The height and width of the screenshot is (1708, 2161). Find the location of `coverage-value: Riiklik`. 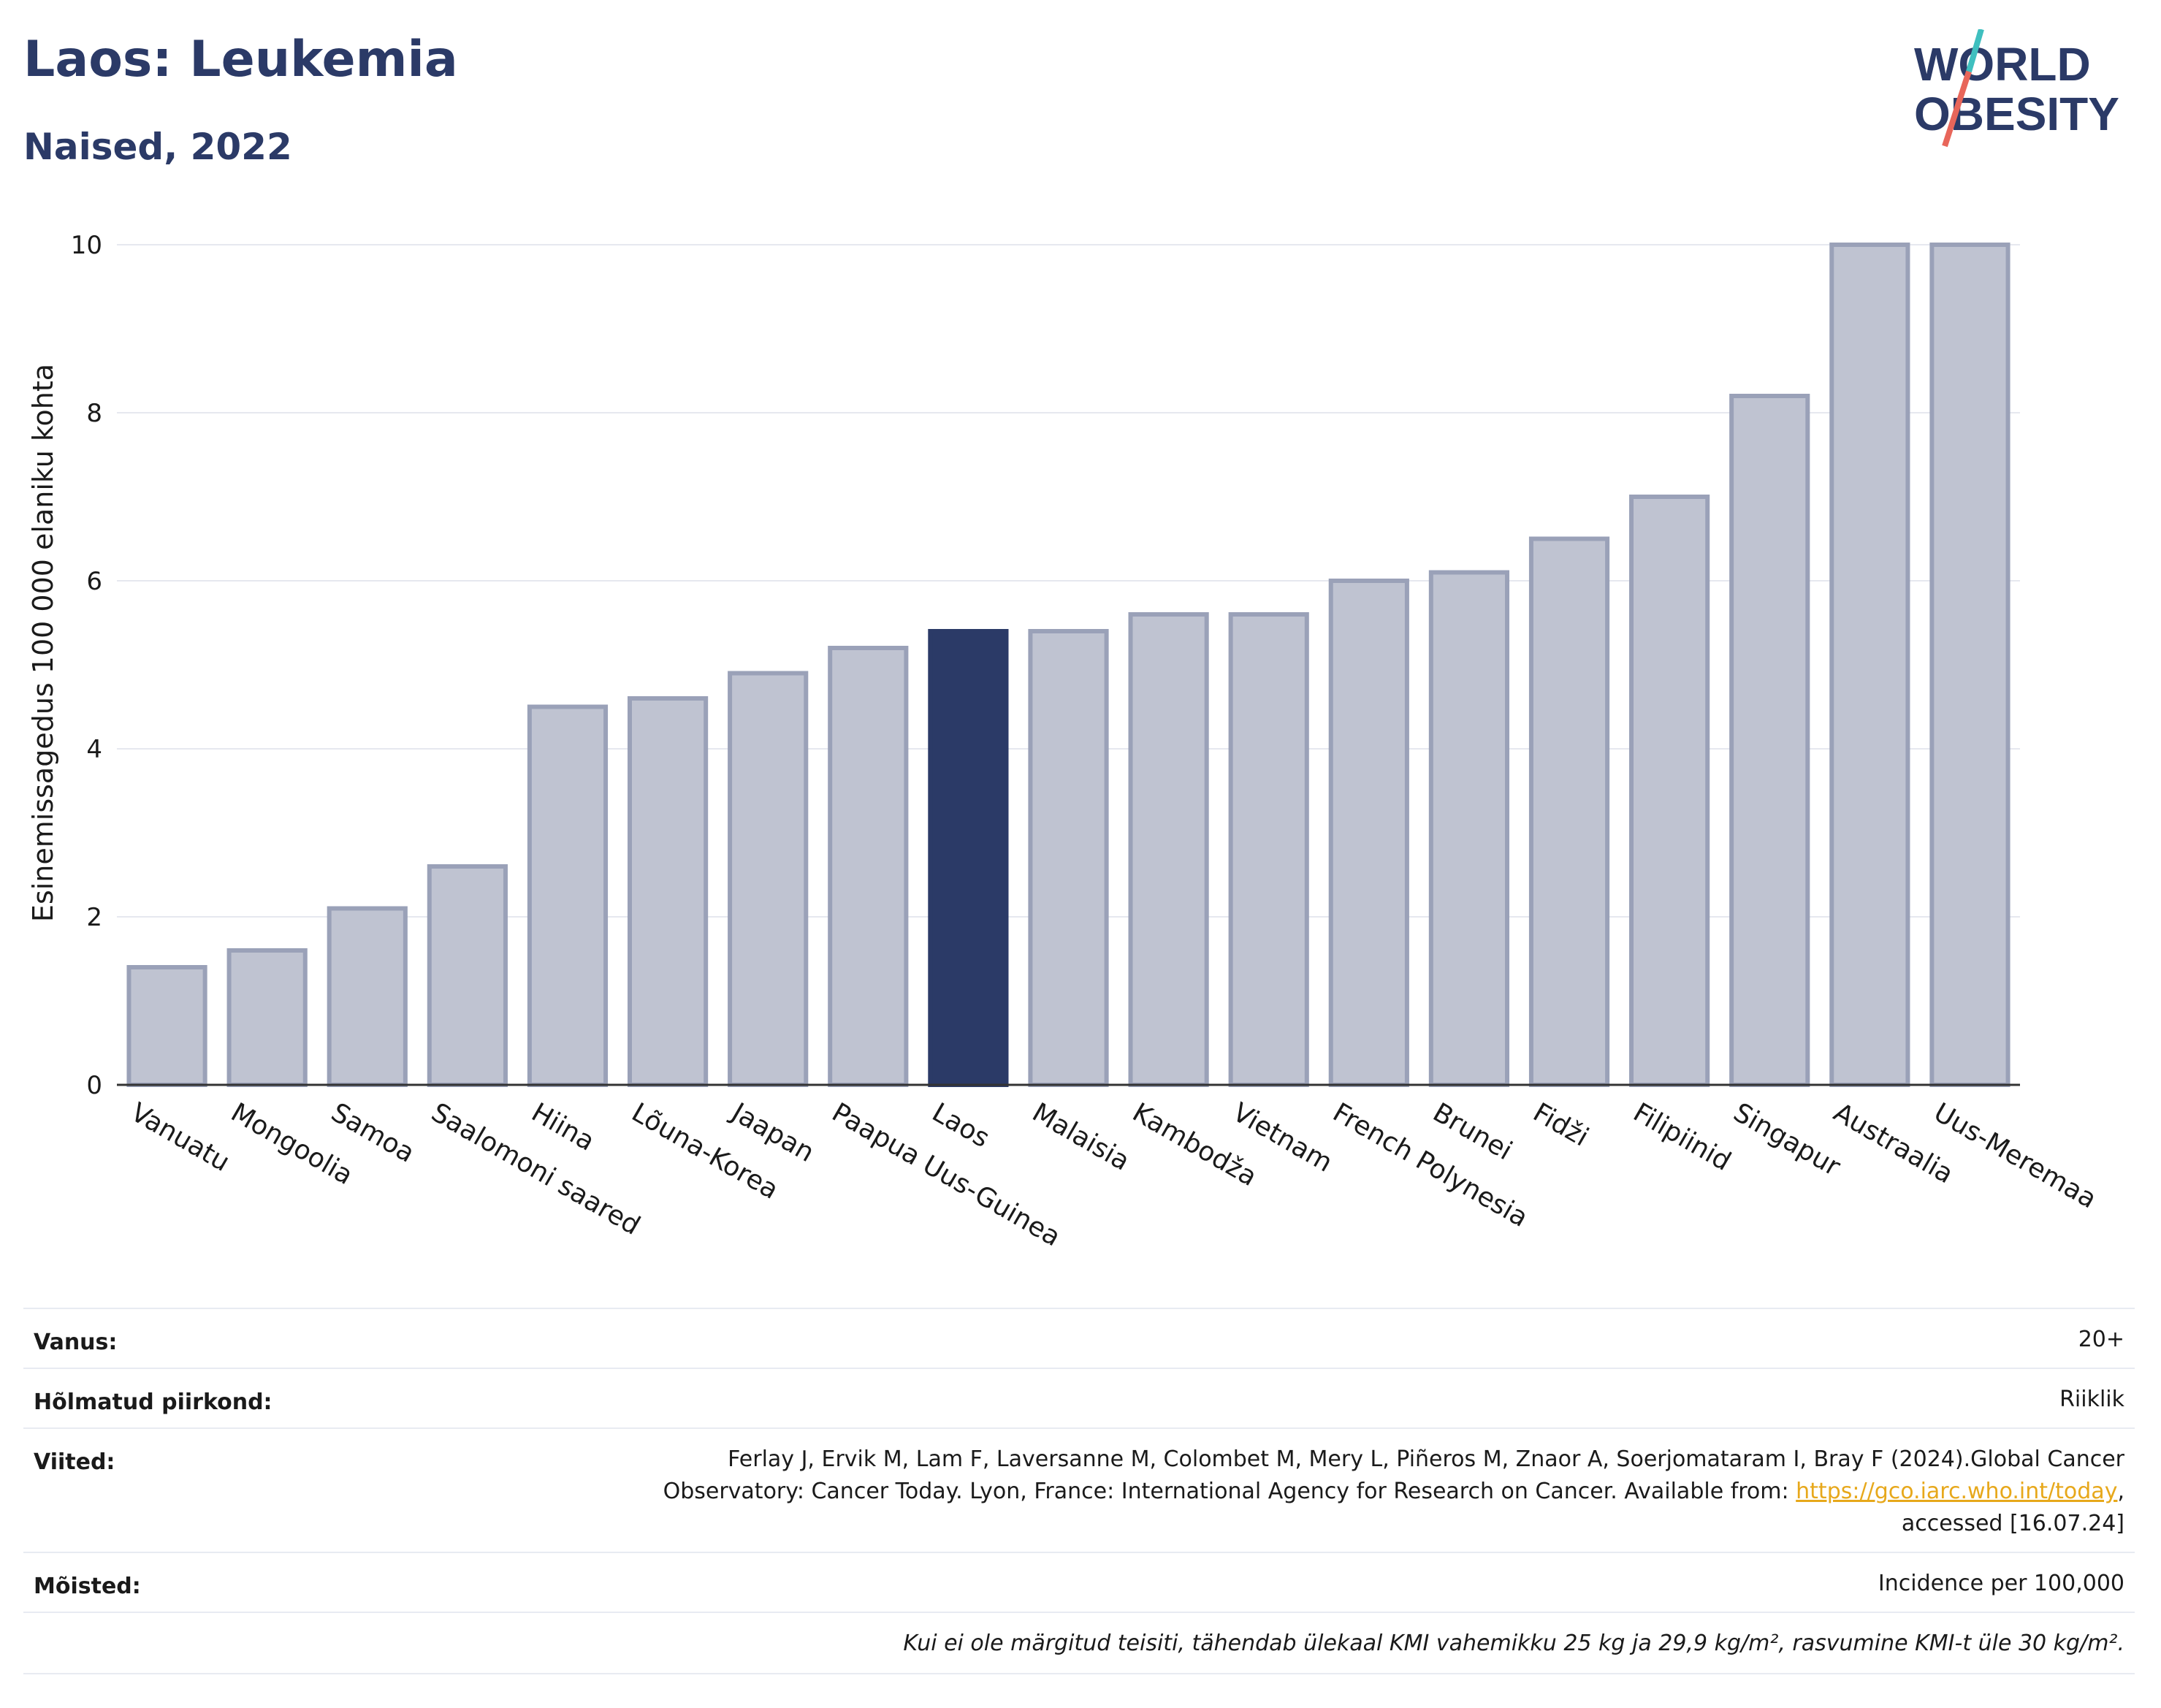

coverage-value: Riiklik is located at coordinates (2091, 1399).